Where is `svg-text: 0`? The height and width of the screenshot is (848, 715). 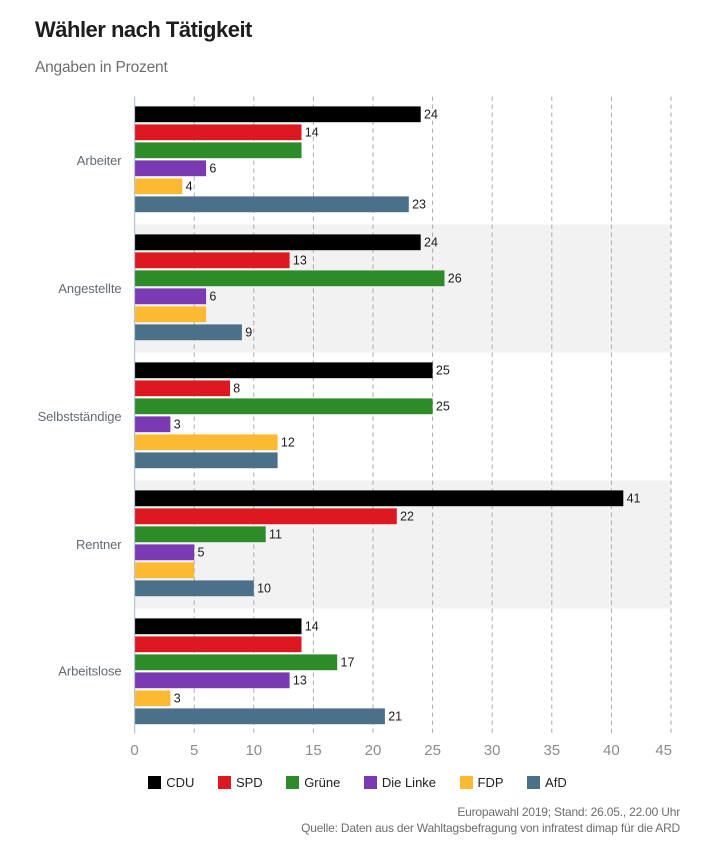
svg-text: 0 is located at coordinates (134, 750).